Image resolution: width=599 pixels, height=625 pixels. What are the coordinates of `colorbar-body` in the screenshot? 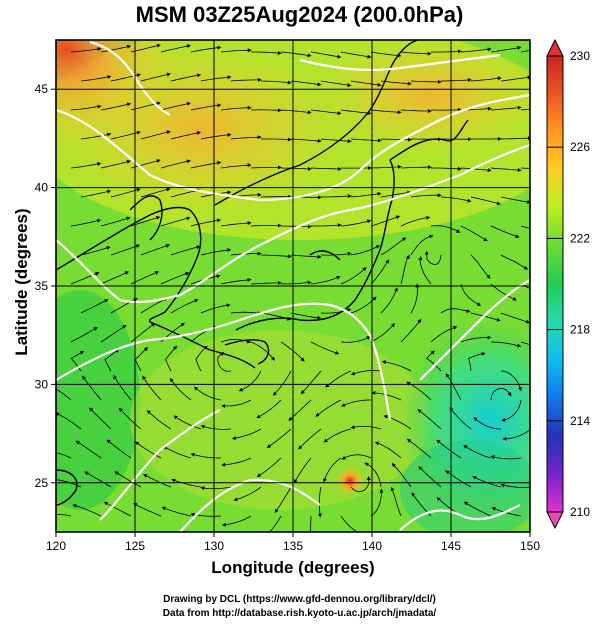 It's located at (555, 284).